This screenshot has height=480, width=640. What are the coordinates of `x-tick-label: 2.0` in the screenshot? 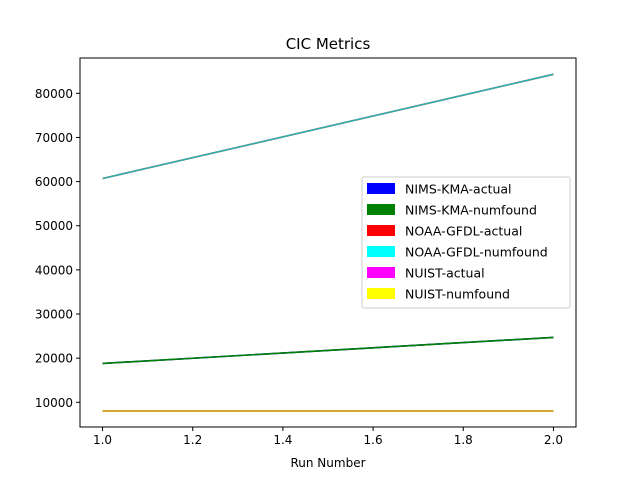 It's located at (553, 440).